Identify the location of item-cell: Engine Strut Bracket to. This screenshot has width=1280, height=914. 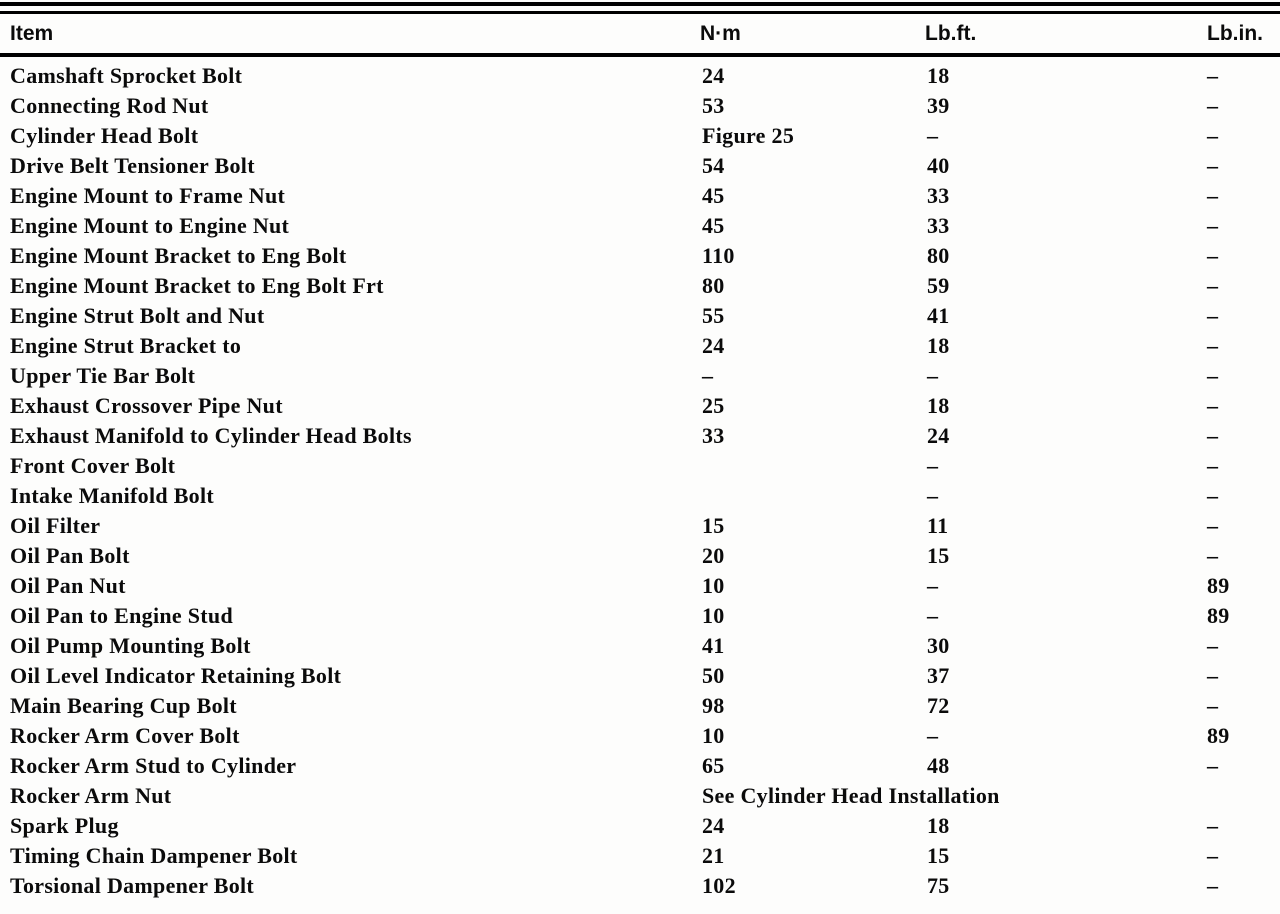
(126, 345).